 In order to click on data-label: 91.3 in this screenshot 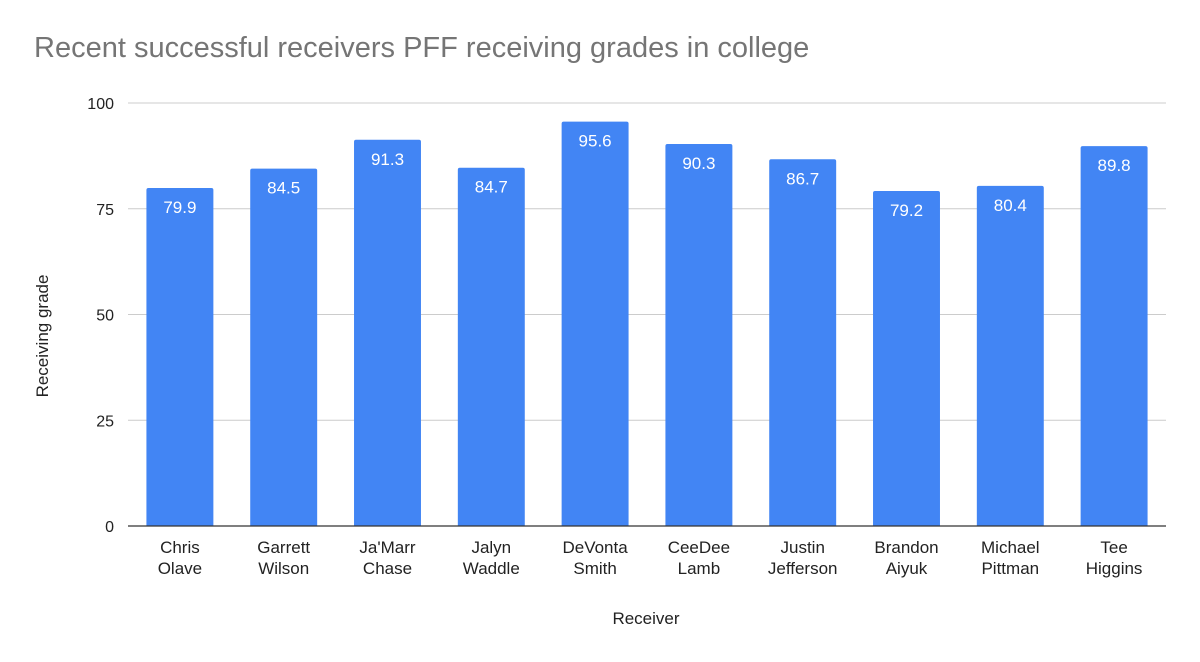, I will do `click(387, 159)`.